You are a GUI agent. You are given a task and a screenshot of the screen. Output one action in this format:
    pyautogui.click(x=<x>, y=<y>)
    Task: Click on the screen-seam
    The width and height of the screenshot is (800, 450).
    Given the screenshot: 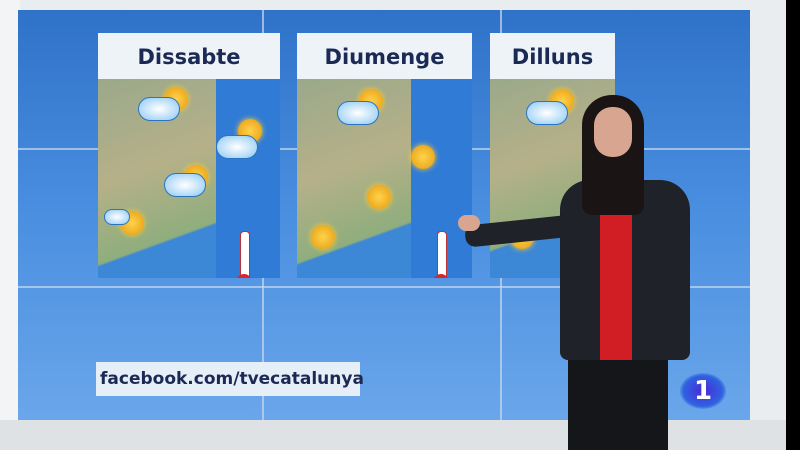 What is the action you would take?
    pyautogui.click(x=384, y=287)
    